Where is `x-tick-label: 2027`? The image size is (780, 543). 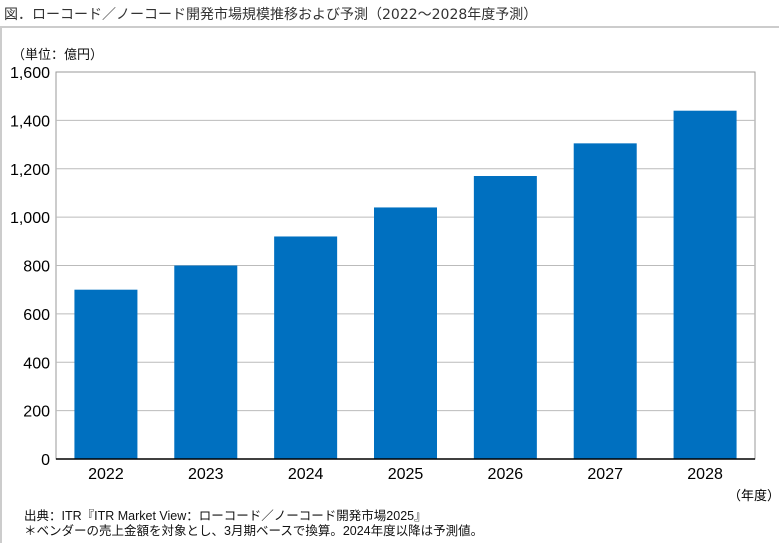
x-tick-label: 2027 is located at coordinates (605, 474).